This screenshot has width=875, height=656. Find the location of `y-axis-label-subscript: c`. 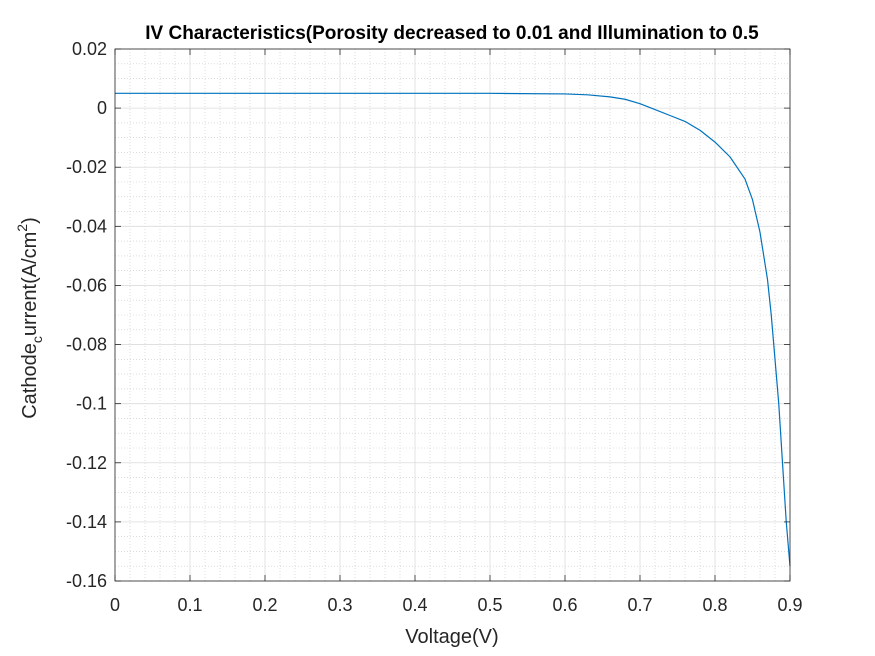

y-axis-label-subscript: c is located at coordinates (37, 339).